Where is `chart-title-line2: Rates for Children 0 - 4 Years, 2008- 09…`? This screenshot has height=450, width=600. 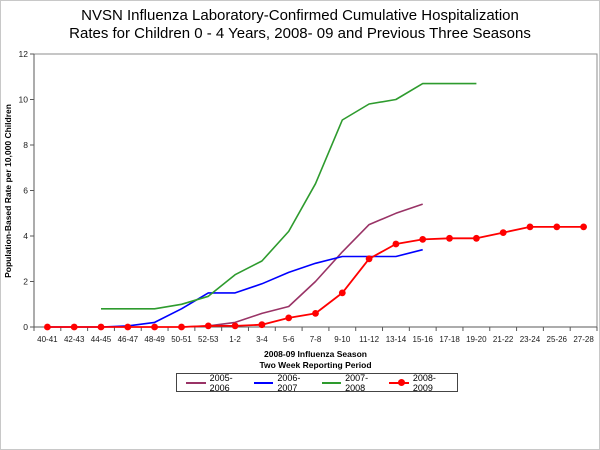 chart-title-line2: Rates for Children 0 - 4 Years, 2008- 09… is located at coordinates (300, 33).